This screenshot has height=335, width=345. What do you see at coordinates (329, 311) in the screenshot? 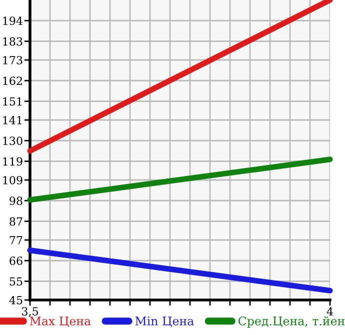
I see `x-tick-label: 4` at bounding box center [329, 311].